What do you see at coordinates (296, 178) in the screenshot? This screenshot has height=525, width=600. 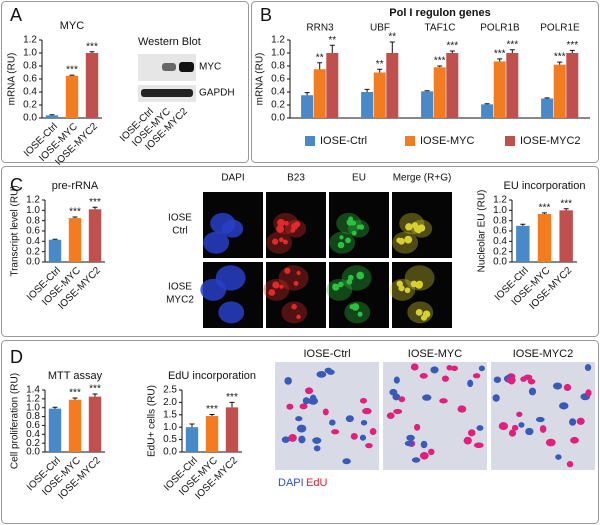 I see `column-label: B23` at bounding box center [296, 178].